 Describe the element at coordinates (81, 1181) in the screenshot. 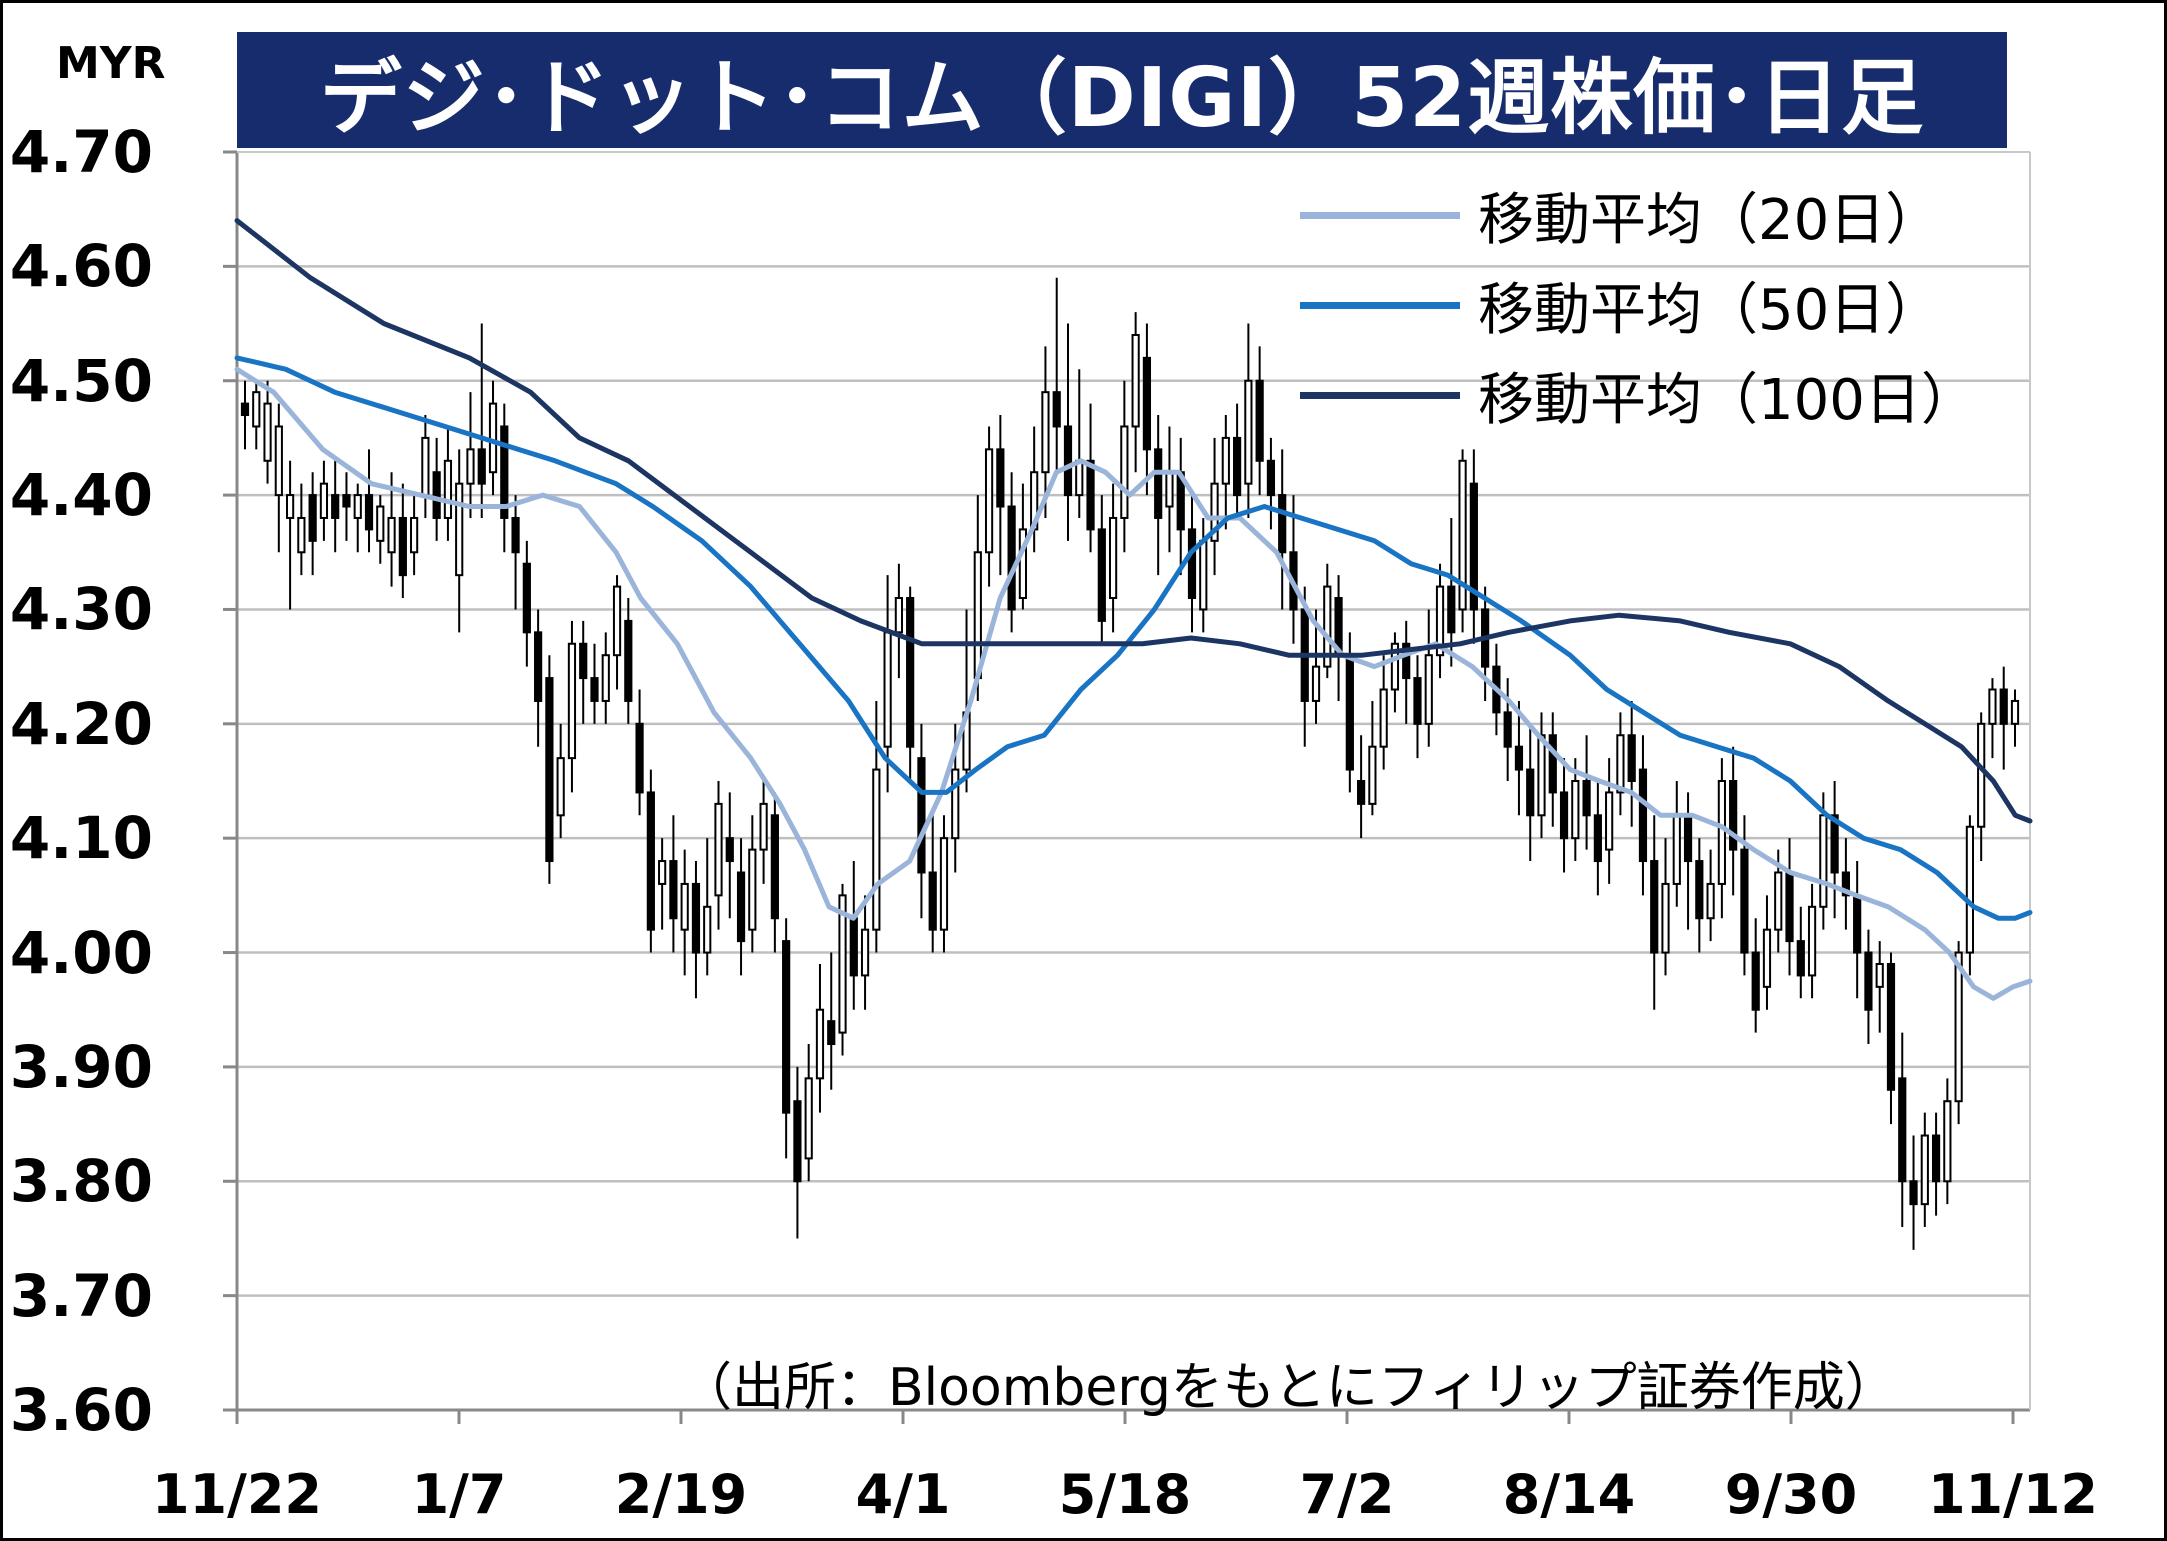

I see `y-tick-label: 3.80` at that location.